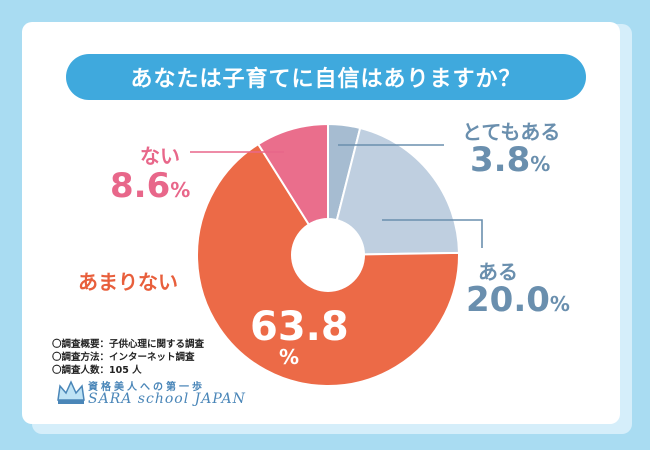  Describe the element at coordinates (146, 387) in the screenshot. I see `brand-tagline: 資格美人への第一歩` at that location.